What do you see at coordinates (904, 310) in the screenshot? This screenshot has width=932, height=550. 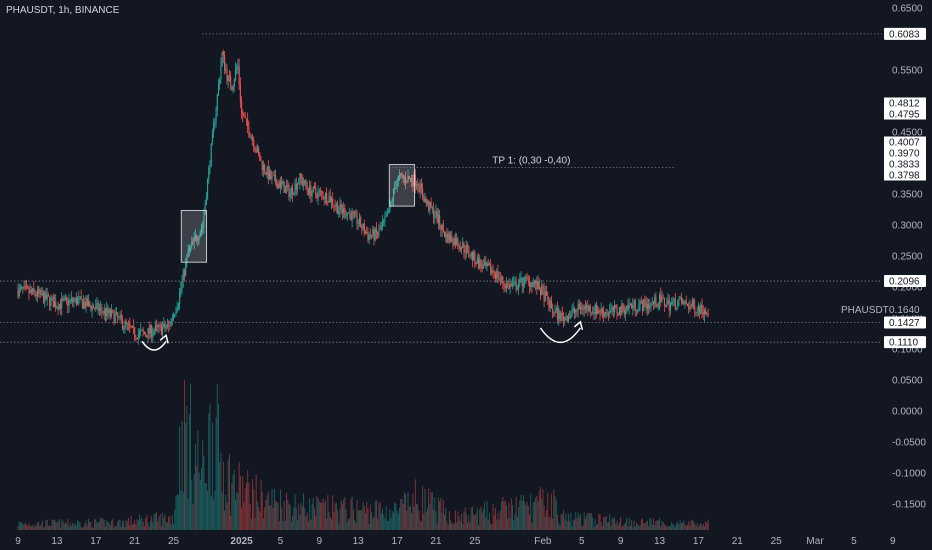 I see `last-price-tag: 0.1640` at bounding box center [904, 310].